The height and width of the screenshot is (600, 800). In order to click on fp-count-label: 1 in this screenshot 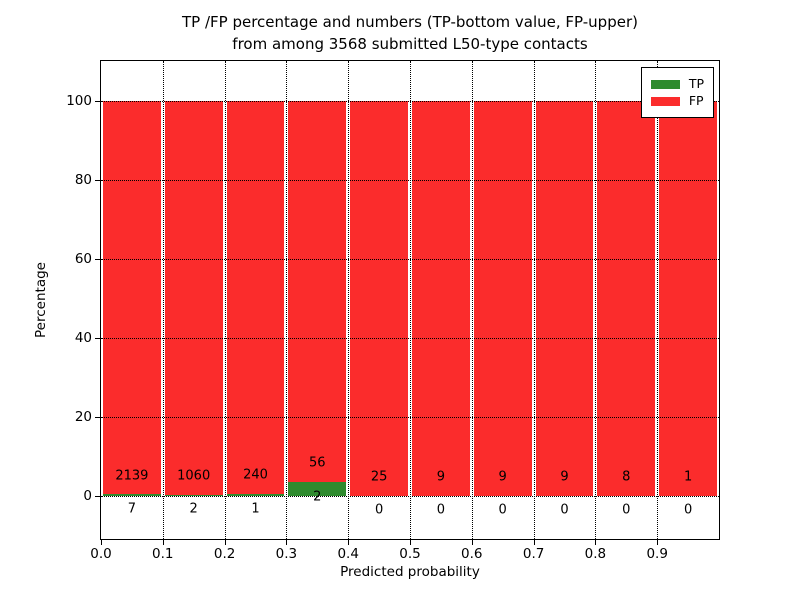, I will do `click(688, 477)`.